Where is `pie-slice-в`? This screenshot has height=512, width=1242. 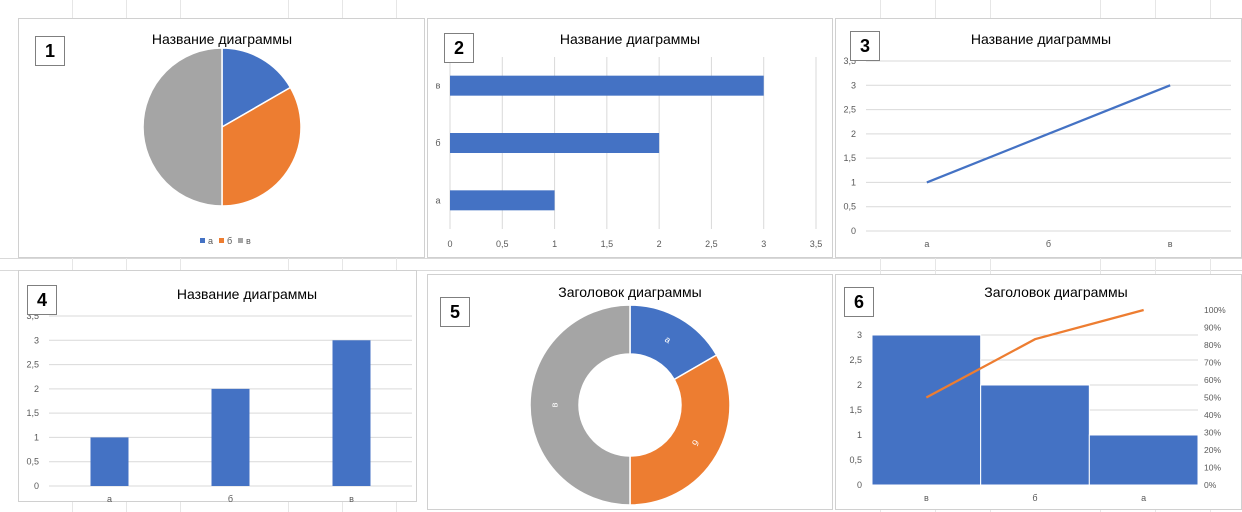 pie-slice-в is located at coordinates (182, 127).